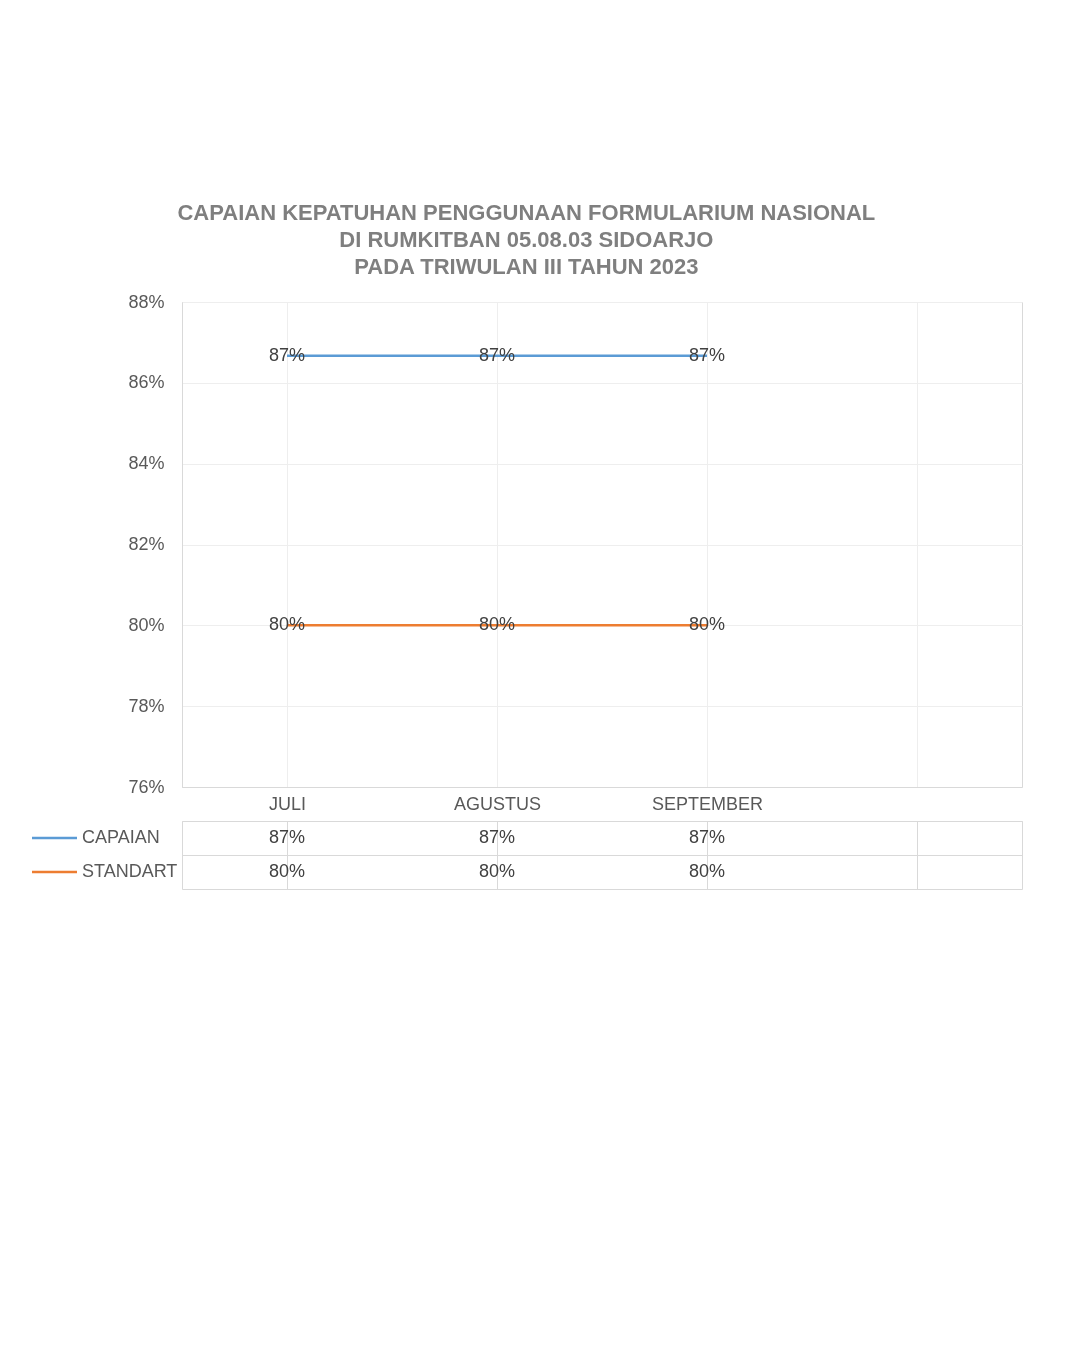  Describe the element at coordinates (707, 803) in the screenshot. I see `x-tick-label: SEPTEMBER` at that location.